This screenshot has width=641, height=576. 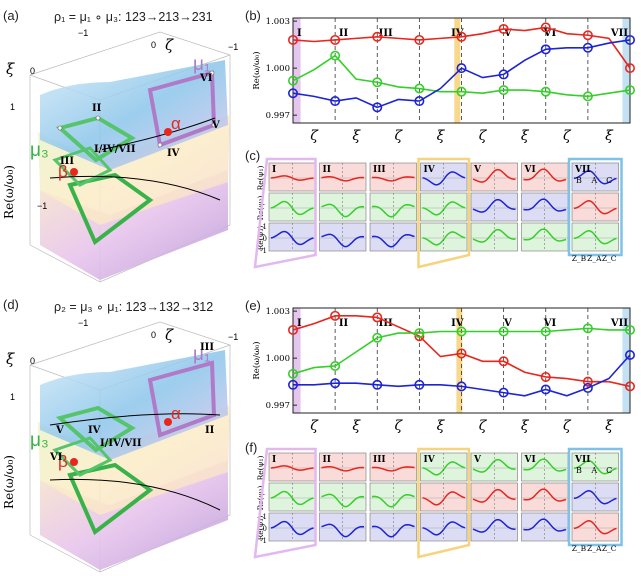 I want to click on zeta-axis-label-a: ζ, so click(x=169, y=45).